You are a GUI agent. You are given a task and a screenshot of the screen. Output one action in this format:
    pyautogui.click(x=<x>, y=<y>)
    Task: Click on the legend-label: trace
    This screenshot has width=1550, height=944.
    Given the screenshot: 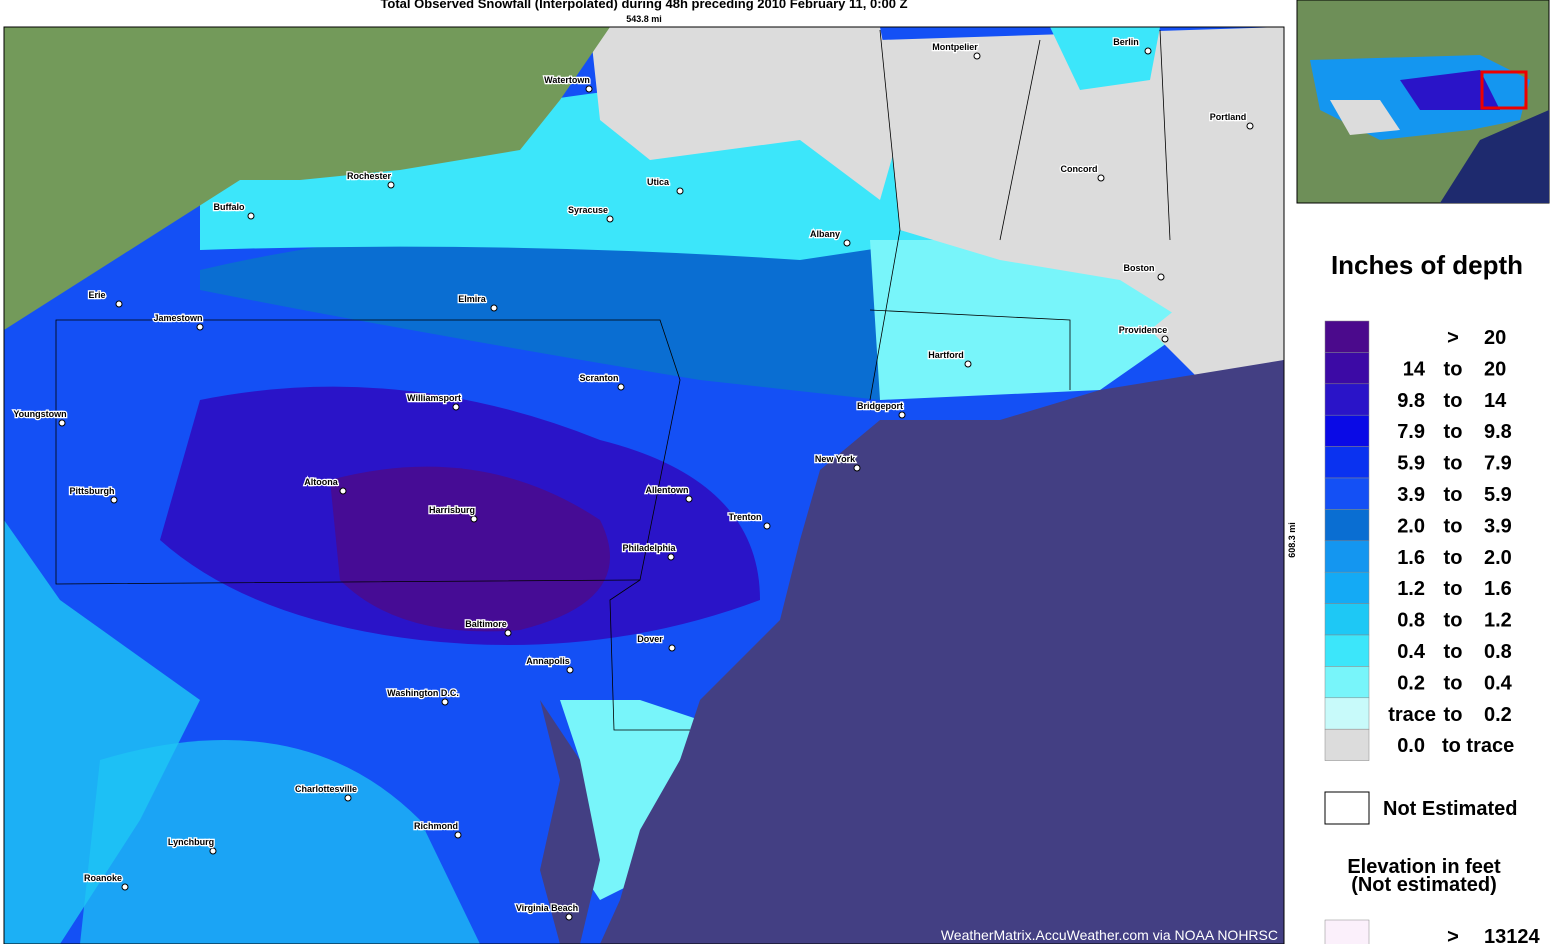 What is the action you would take?
    pyautogui.click(x=1412, y=715)
    